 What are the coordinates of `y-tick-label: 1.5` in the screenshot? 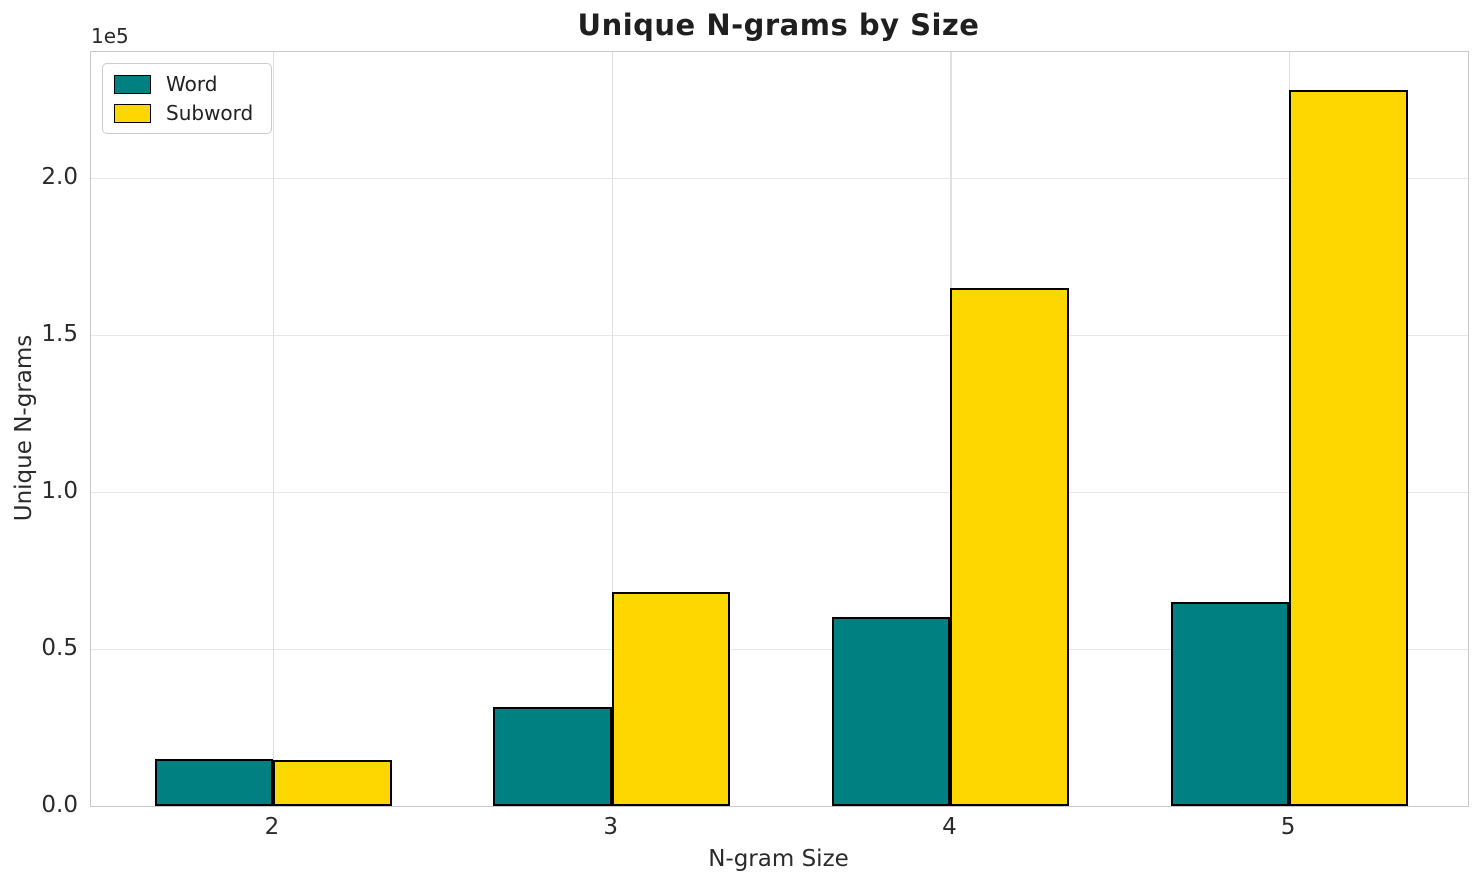 It's located at (59, 333).